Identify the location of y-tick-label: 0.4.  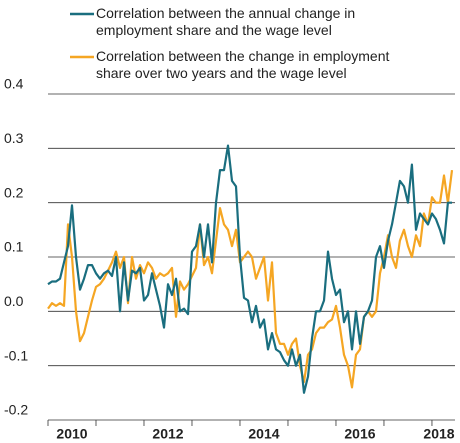
(14, 84).